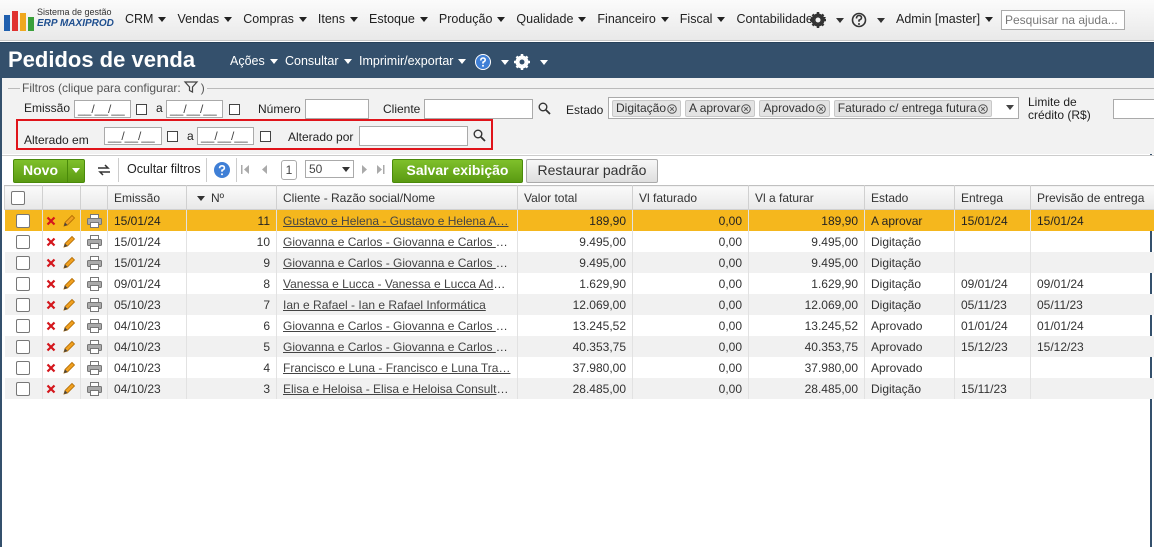 The image size is (1154, 547). What do you see at coordinates (133, 136) in the screenshot?
I see `changed-from: __/__/__` at bounding box center [133, 136].